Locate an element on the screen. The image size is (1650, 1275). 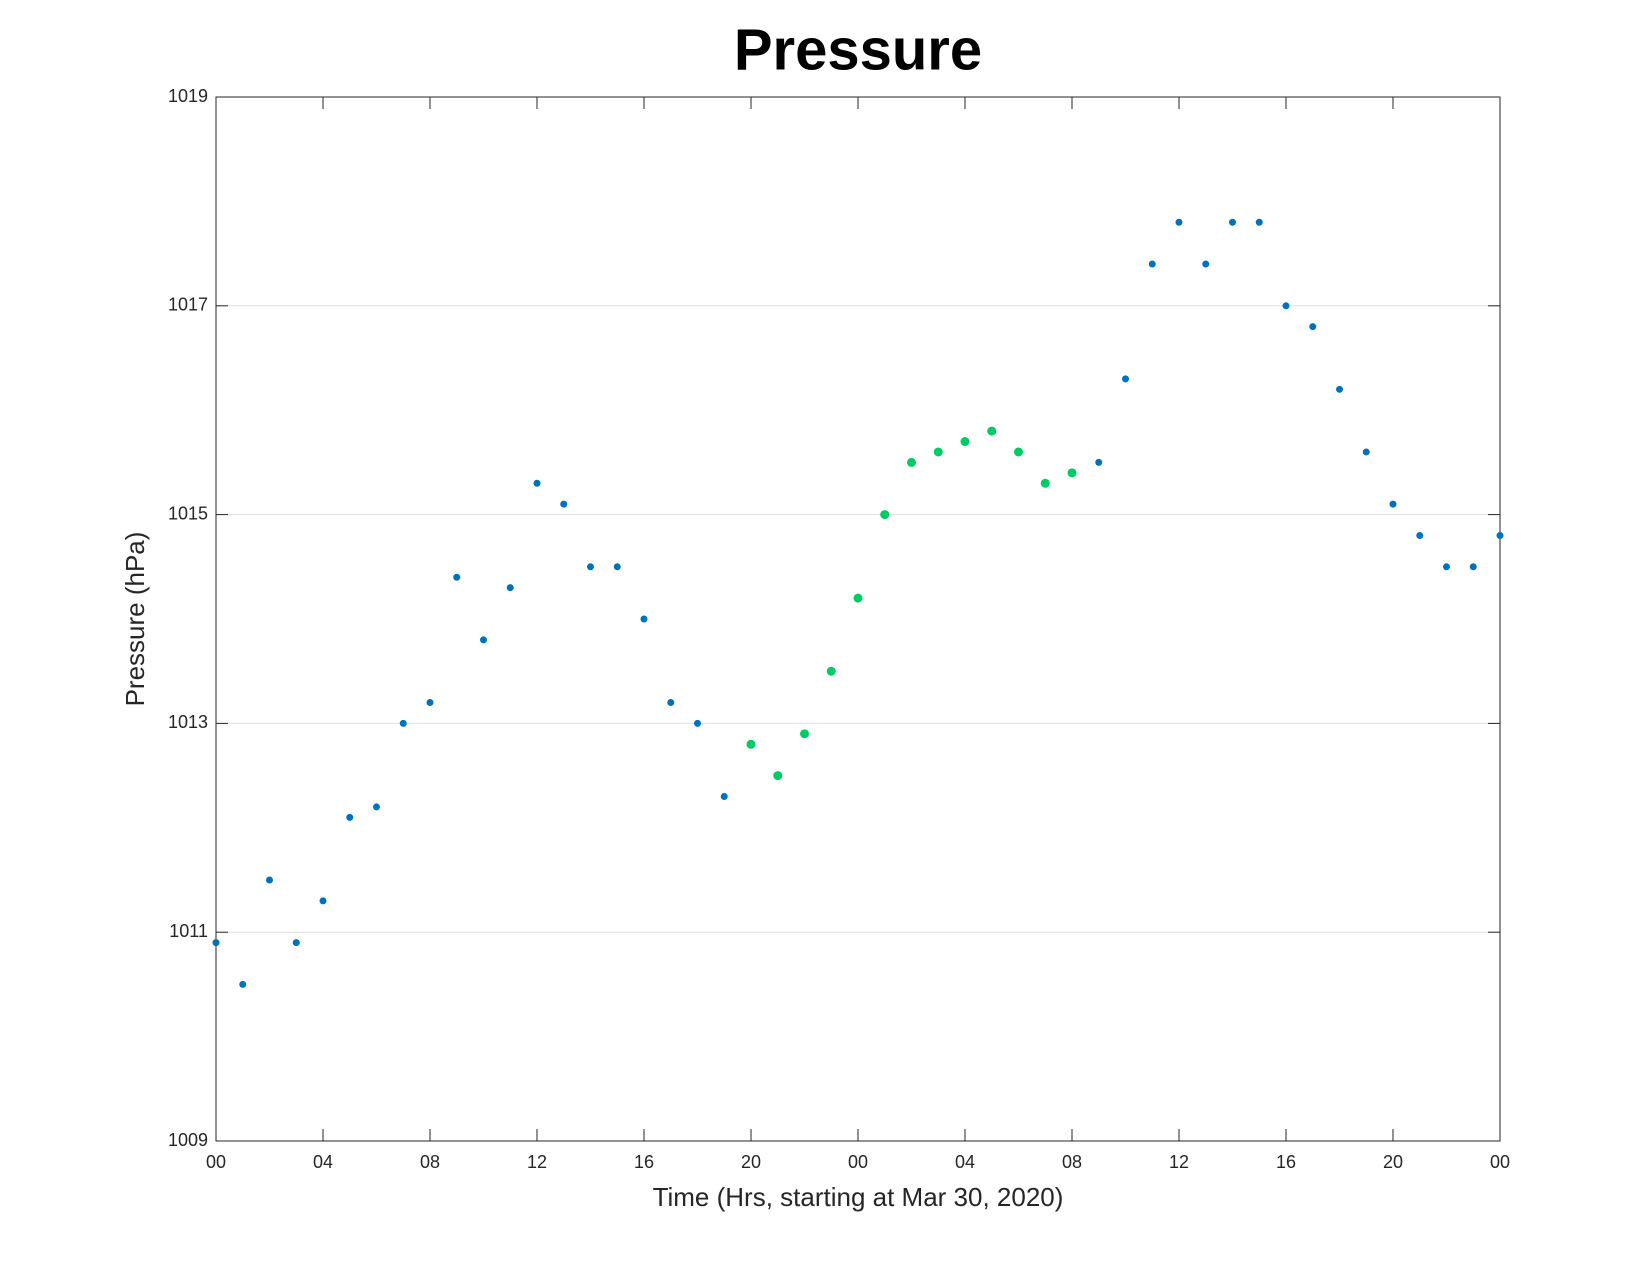
chart-title: Pressure is located at coordinates (858, 49).